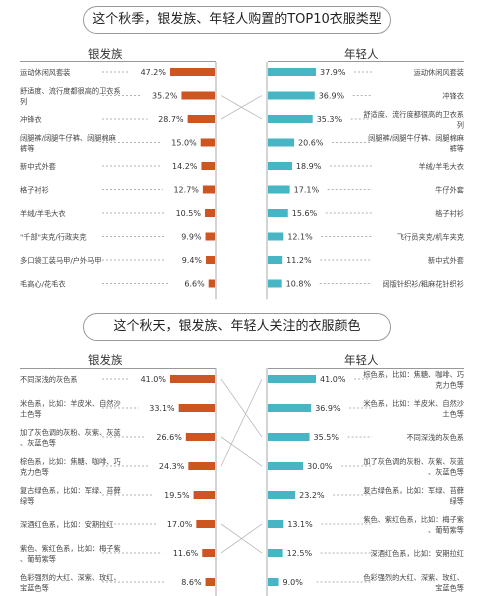 This screenshot has width=480, height=596. What do you see at coordinates (66, 524) in the screenshot?
I see `left-category-label: 深酒红色系，比如：安期拉红` at bounding box center [66, 524].